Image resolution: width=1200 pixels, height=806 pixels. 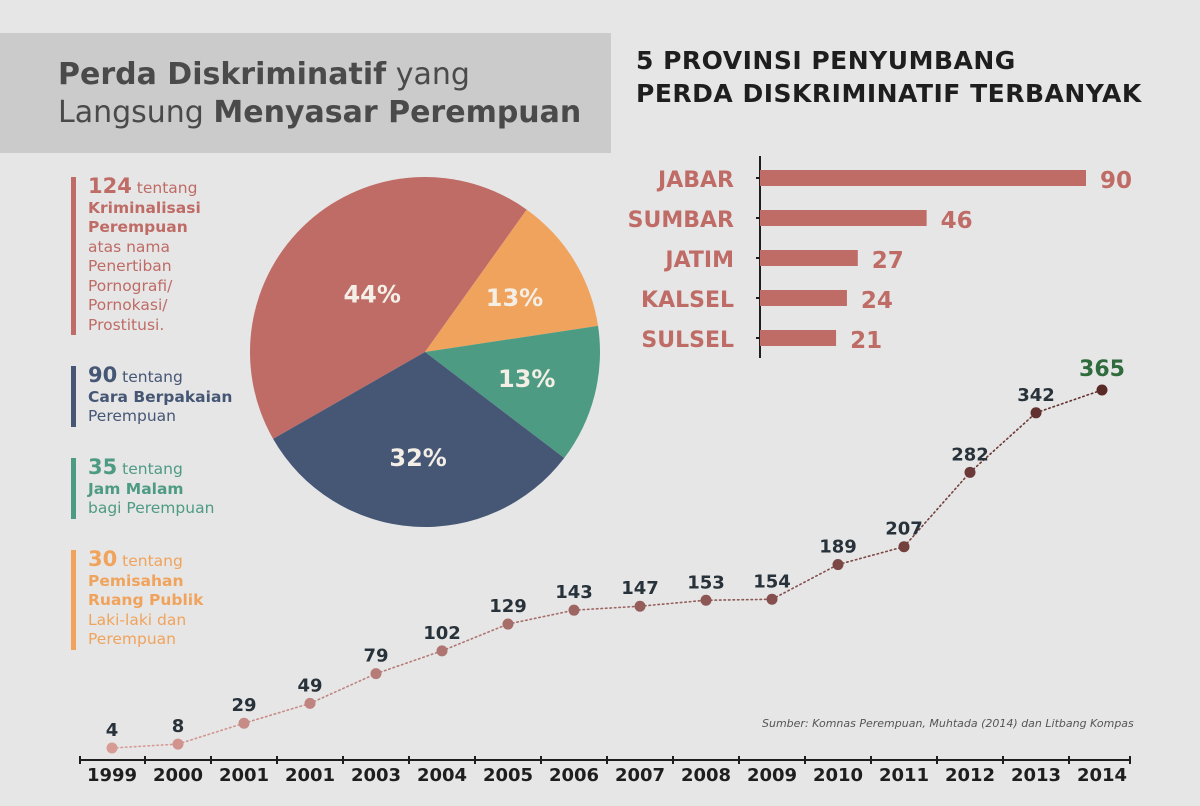 What do you see at coordinates (957, 221) in the screenshot?
I see `bar-value-label: 46` at bounding box center [957, 221].